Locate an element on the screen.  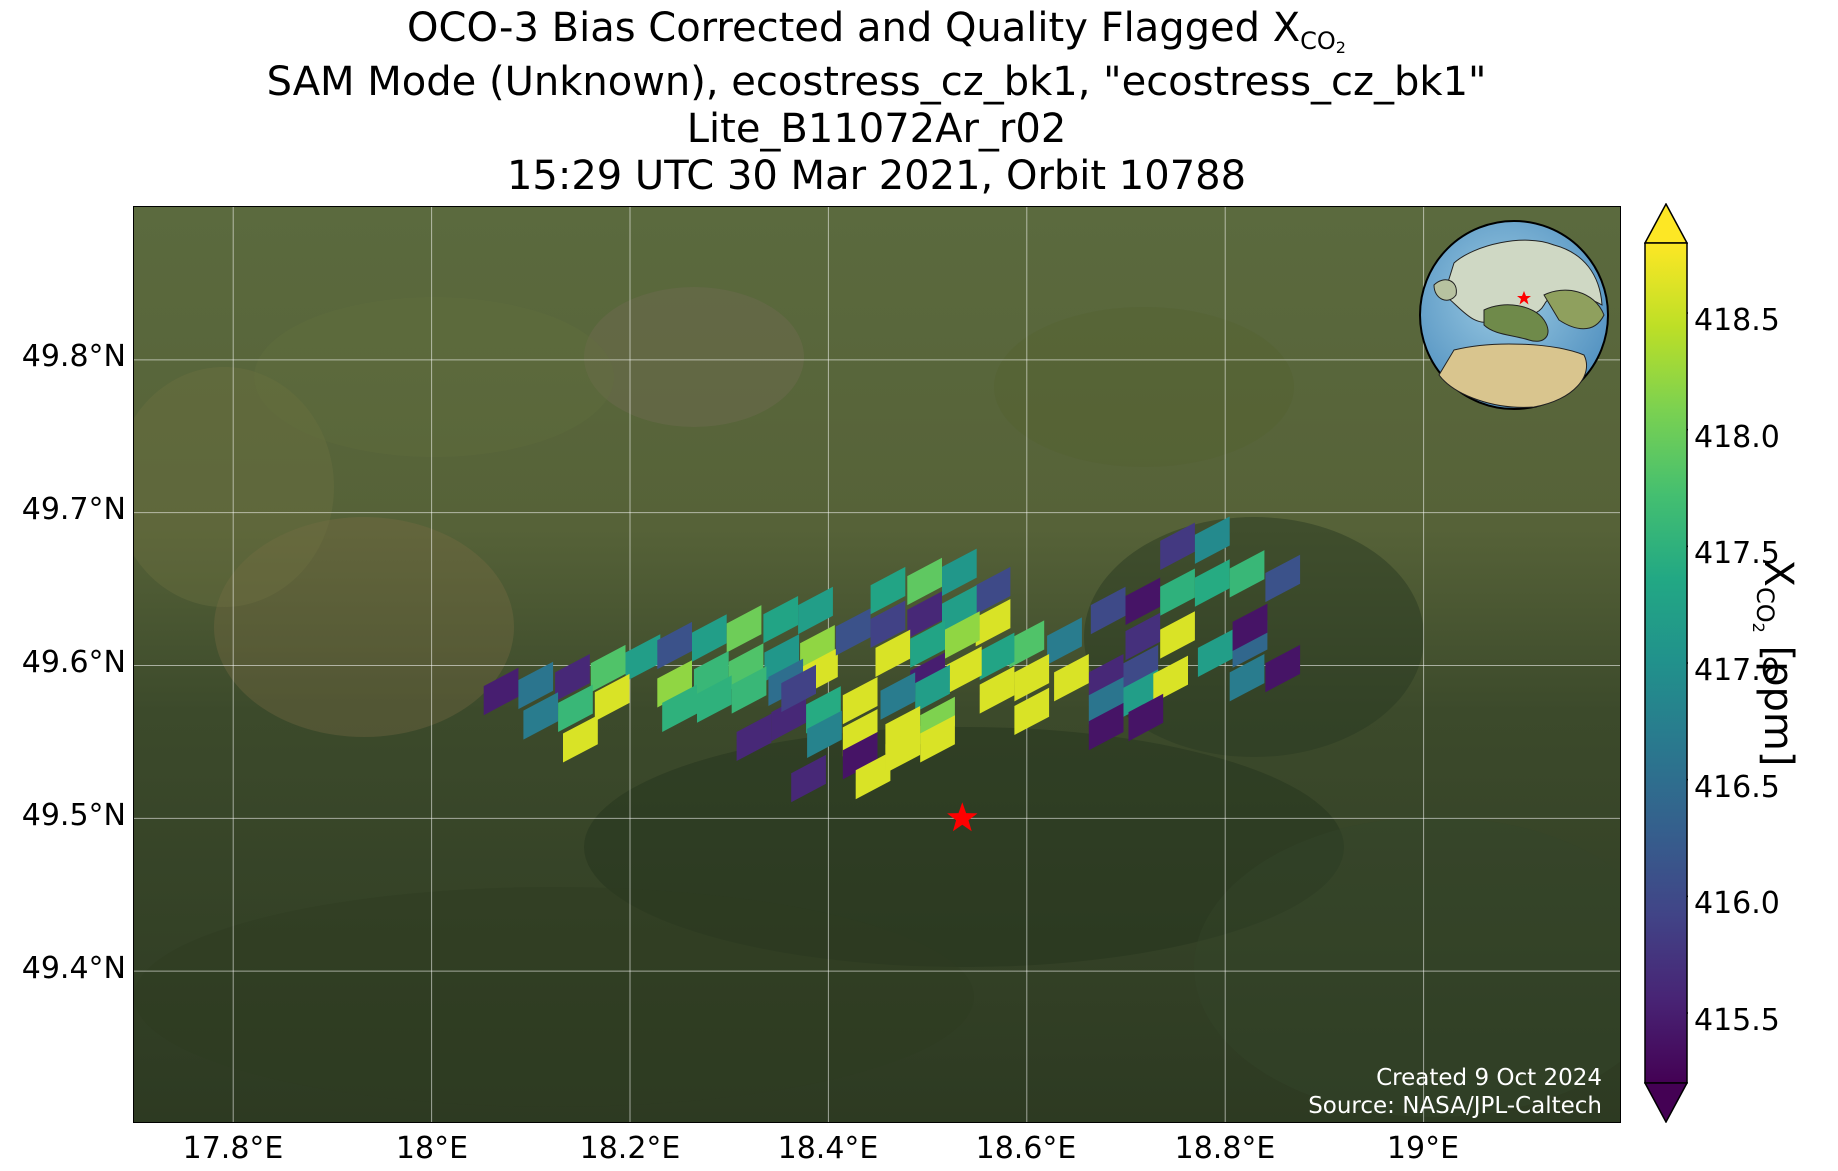
target-marker-layer is located at coordinates (962, 817).